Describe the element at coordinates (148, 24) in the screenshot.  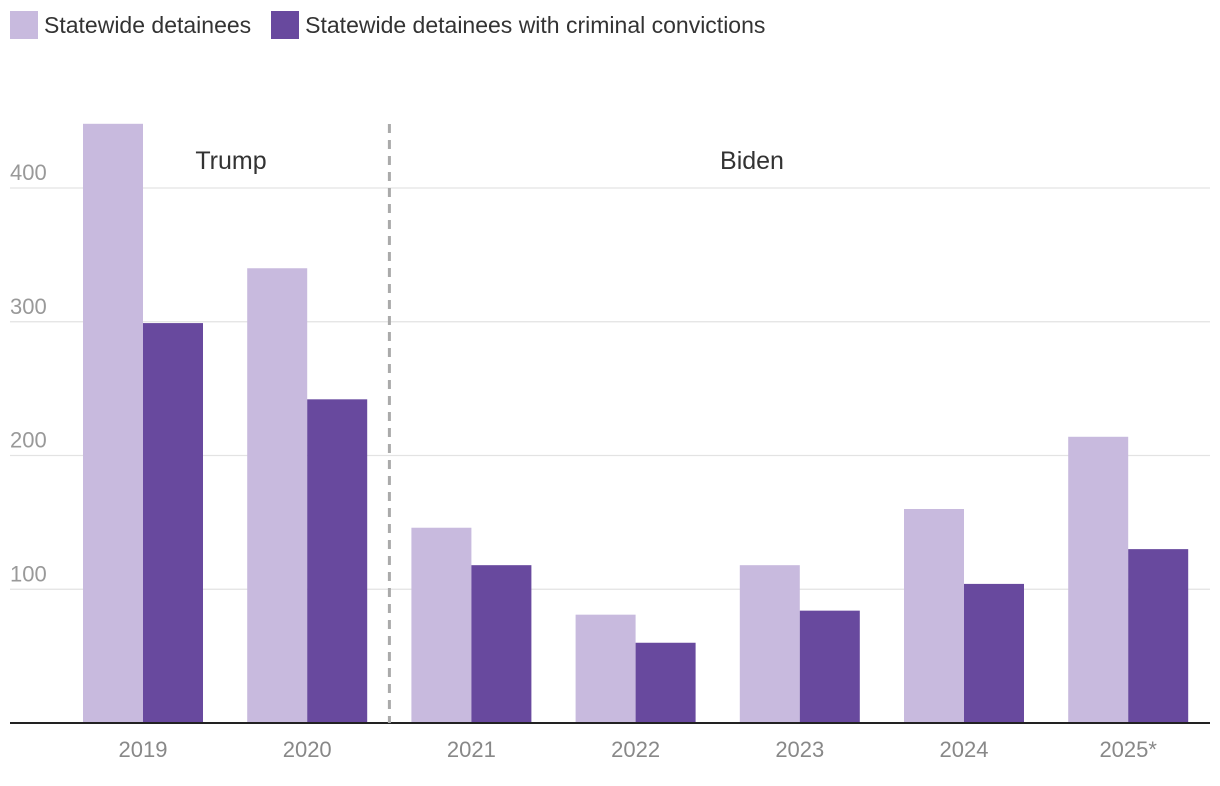
I see `legend-label: Statewide detainees` at that location.